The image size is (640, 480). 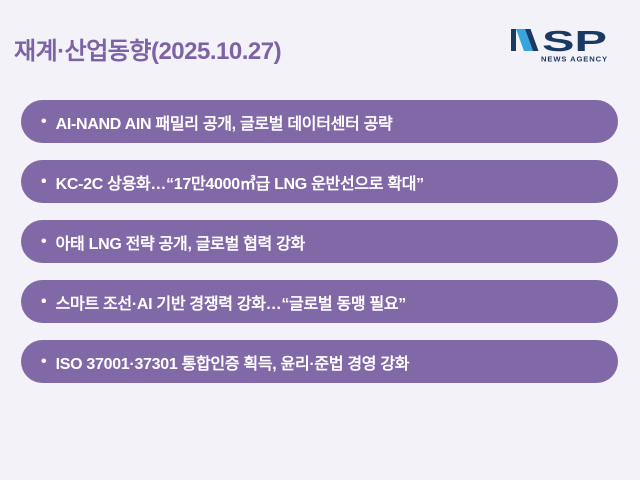 What do you see at coordinates (232, 364) in the screenshot?
I see `headline-text: ISO 37001·37301 통합인증 획득, 윤리·준법 경영 강화` at bounding box center [232, 364].